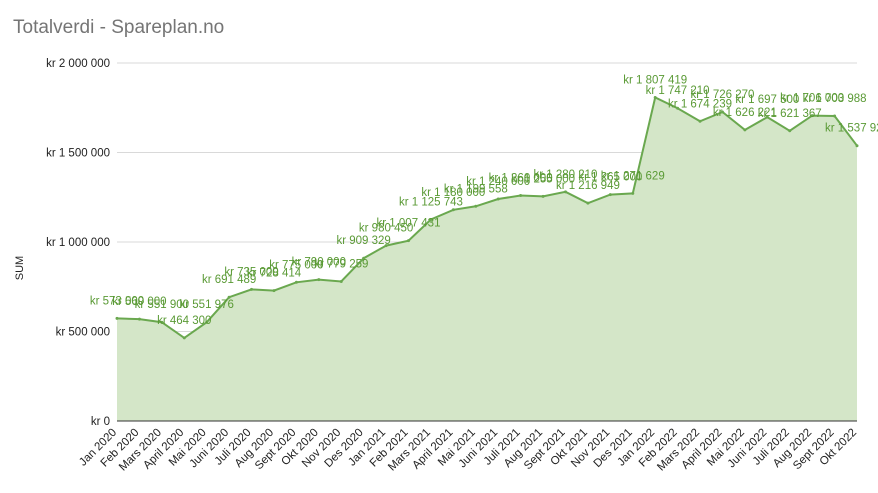  What do you see at coordinates (851, 129) in the screenshot?
I see `data-label: kr 1 537 920` at bounding box center [851, 129].